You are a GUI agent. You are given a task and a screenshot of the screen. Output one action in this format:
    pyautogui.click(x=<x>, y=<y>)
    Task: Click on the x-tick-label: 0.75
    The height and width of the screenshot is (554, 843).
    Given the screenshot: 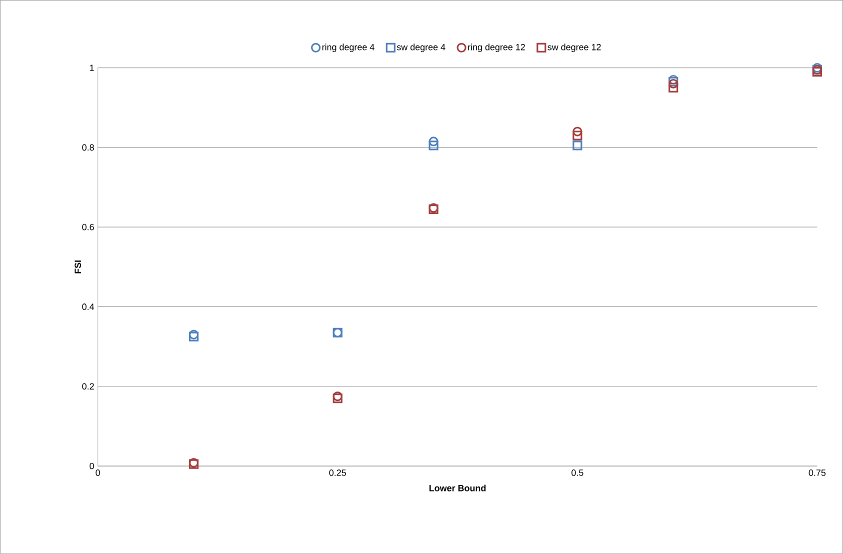 What is the action you would take?
    pyautogui.click(x=817, y=473)
    